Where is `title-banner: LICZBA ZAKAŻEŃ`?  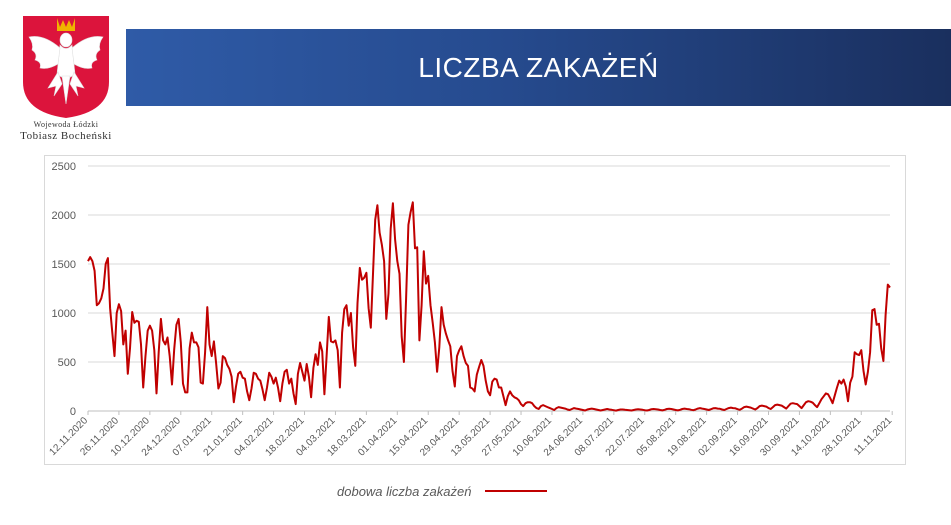
title-banner: LICZBA ZAKAŻEŃ is located at coordinates (538, 67).